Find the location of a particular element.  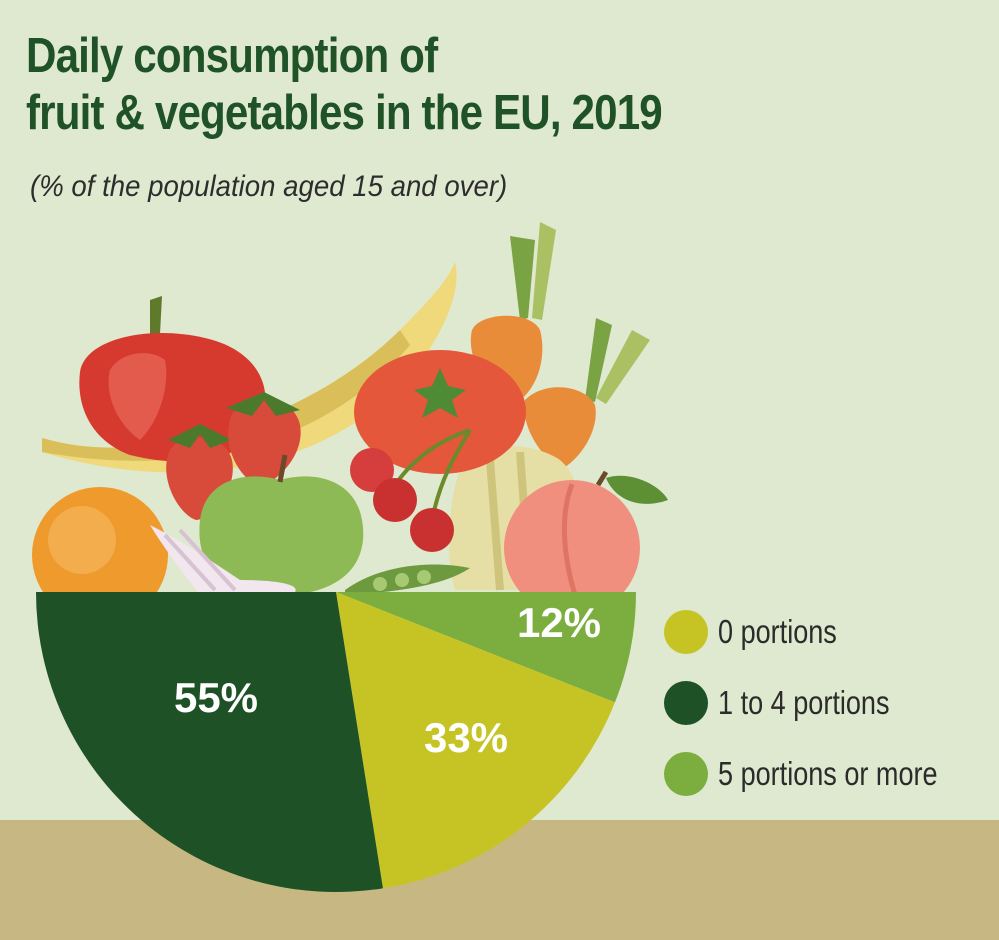

title-line-2: fruit & vegetables in the EU, 2019 is located at coordinates (344, 113).